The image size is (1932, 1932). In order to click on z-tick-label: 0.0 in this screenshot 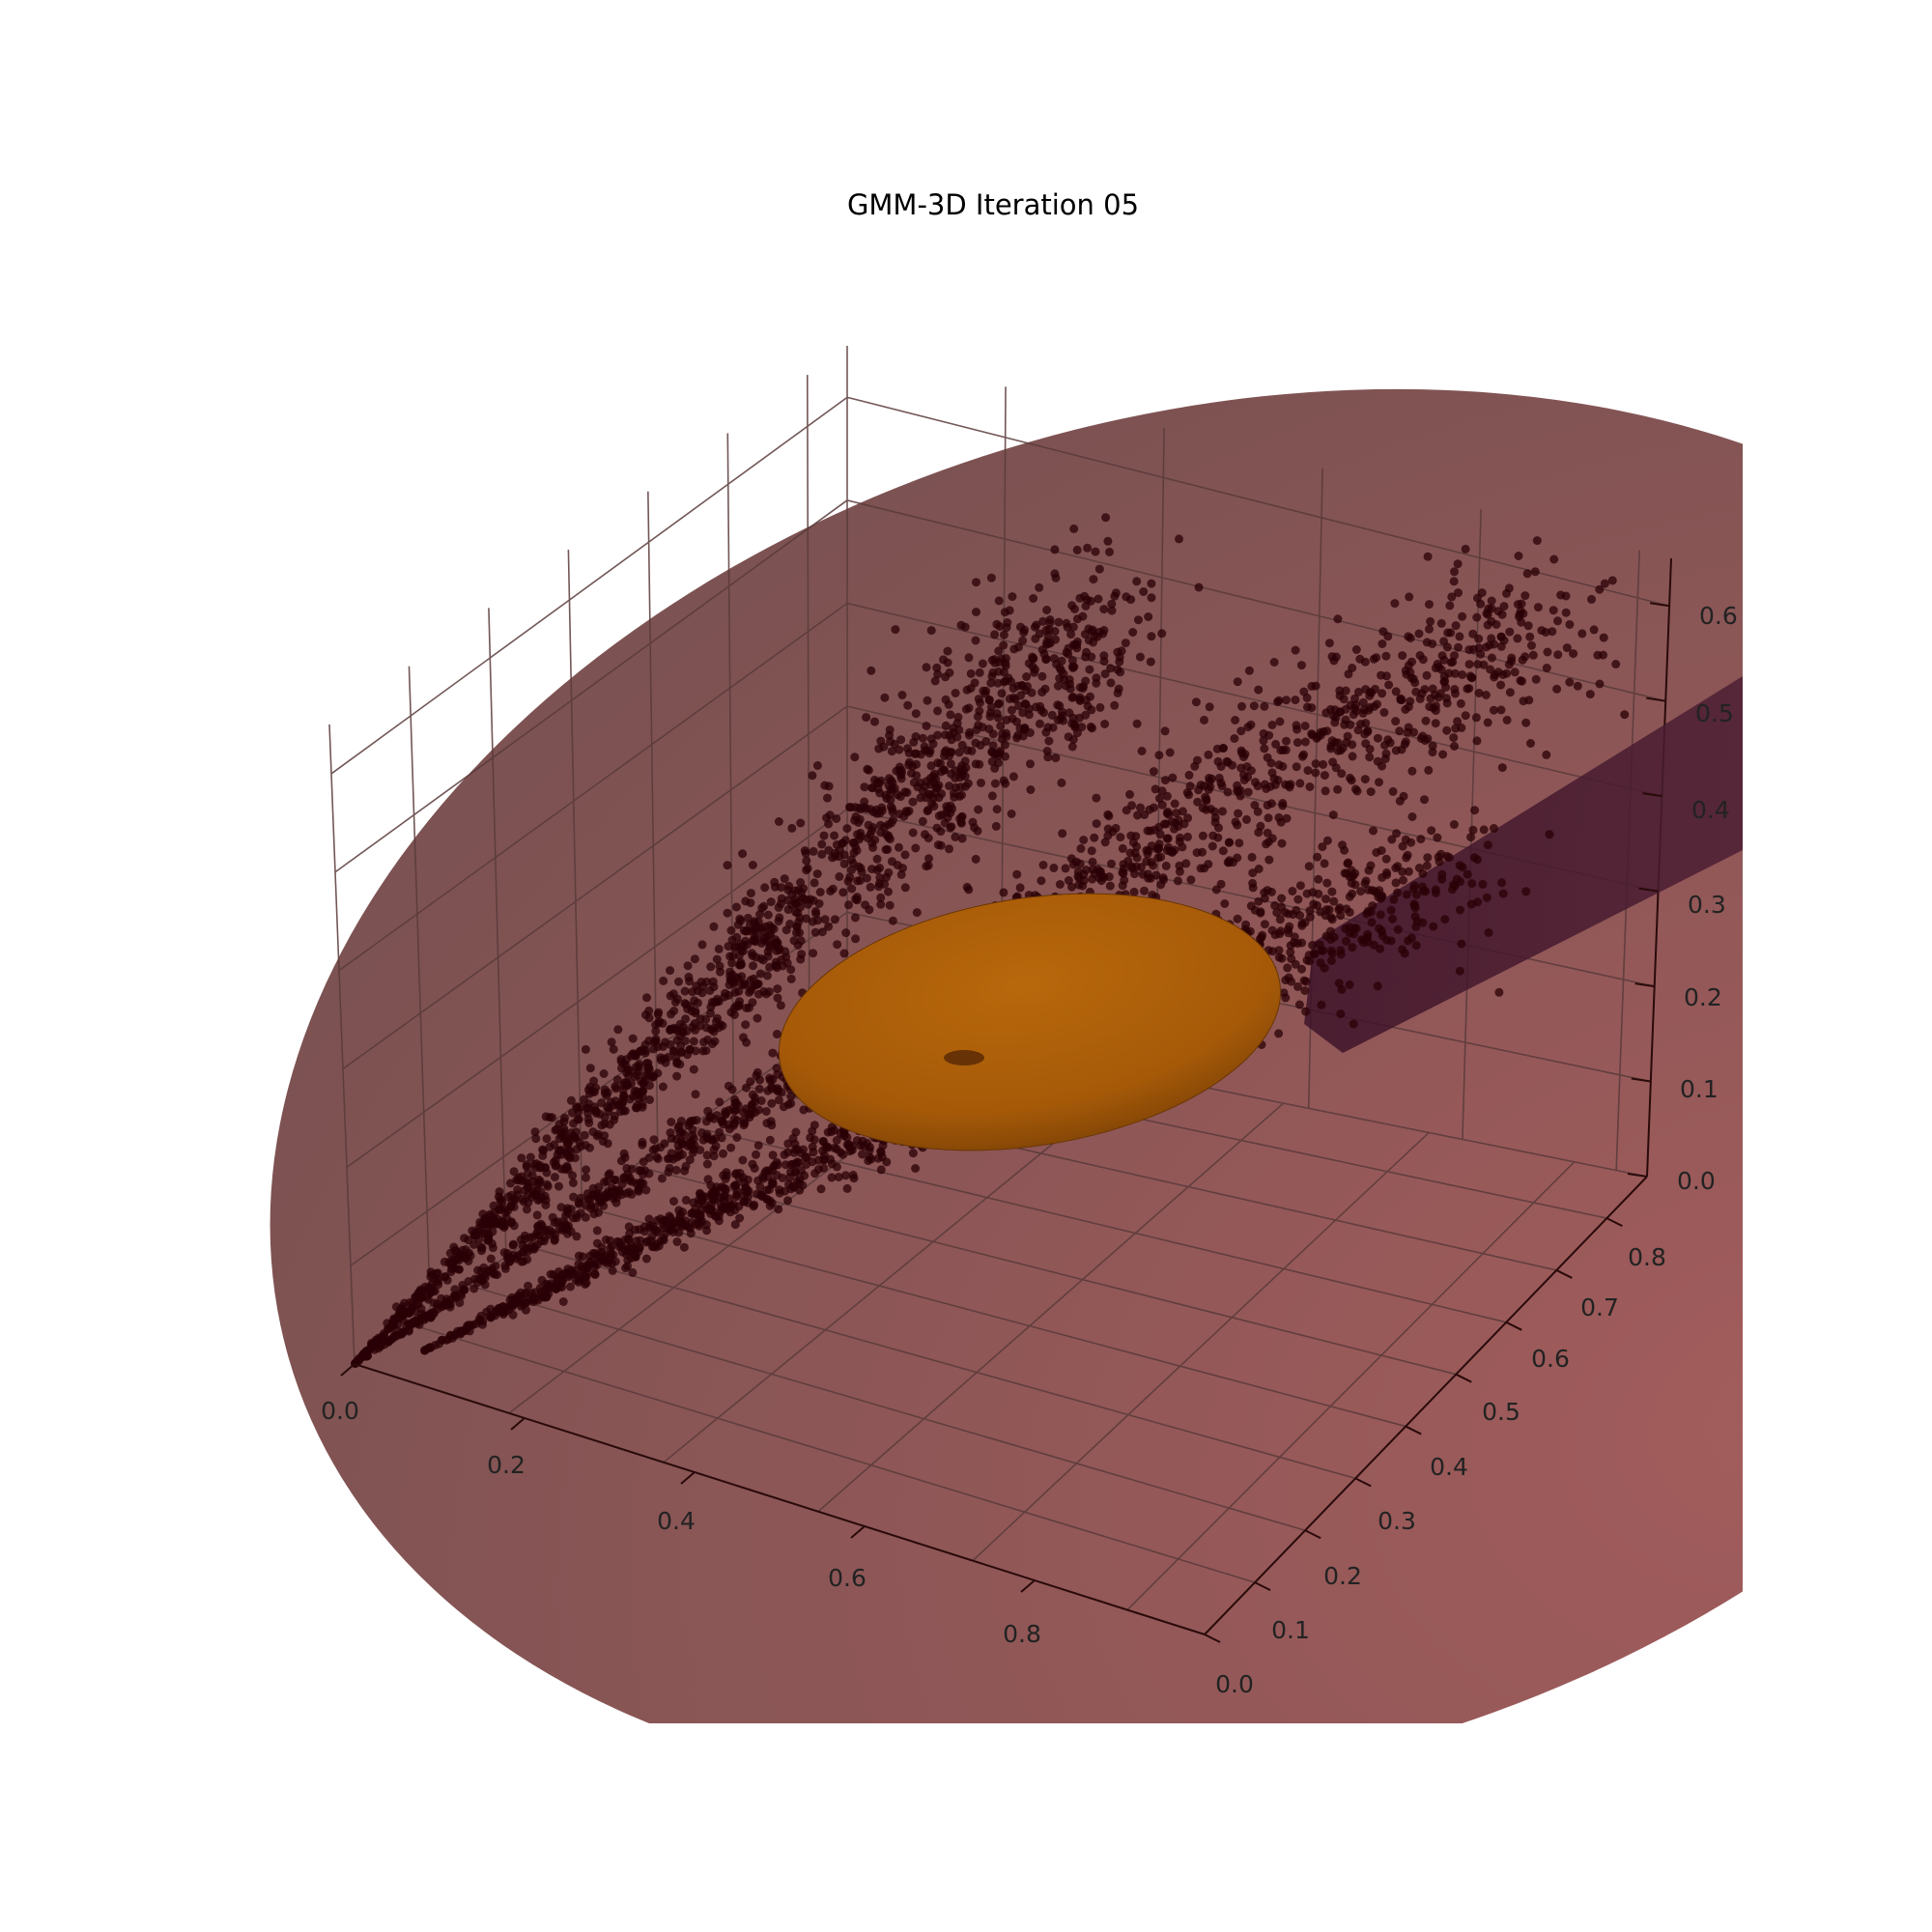, I will do `click(1696, 1181)`.